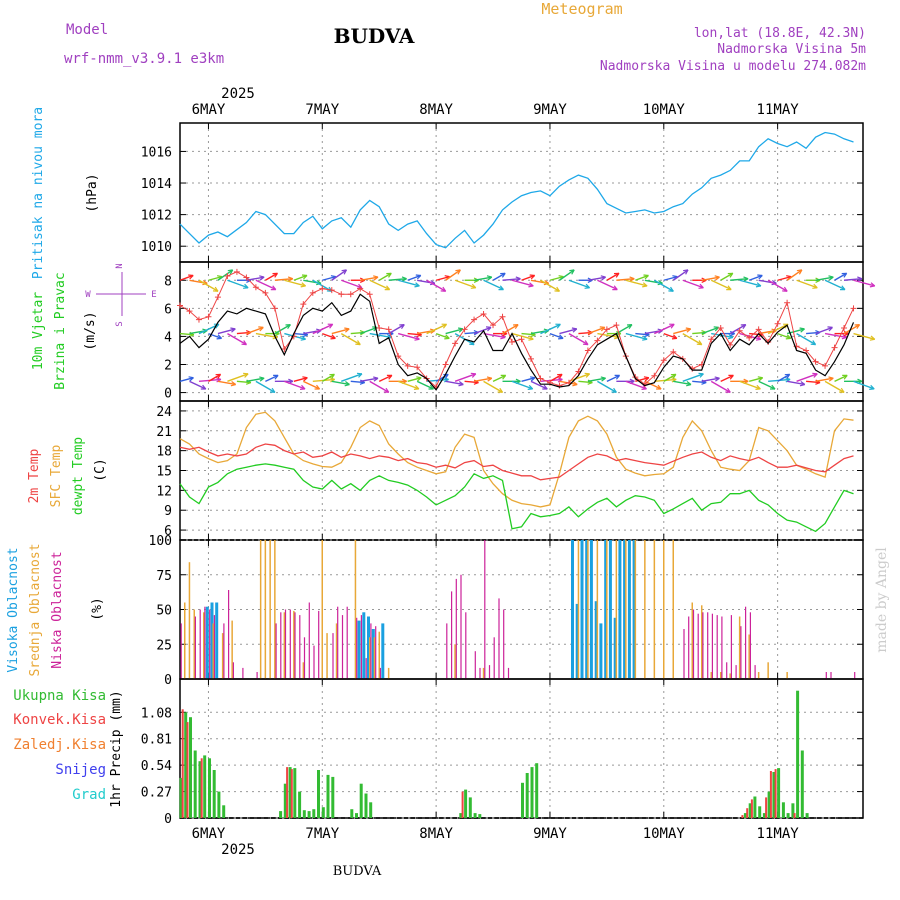 The height and width of the screenshot is (900, 900). What do you see at coordinates (153, 295) in the screenshot?
I see `compass-e: E` at bounding box center [153, 295].